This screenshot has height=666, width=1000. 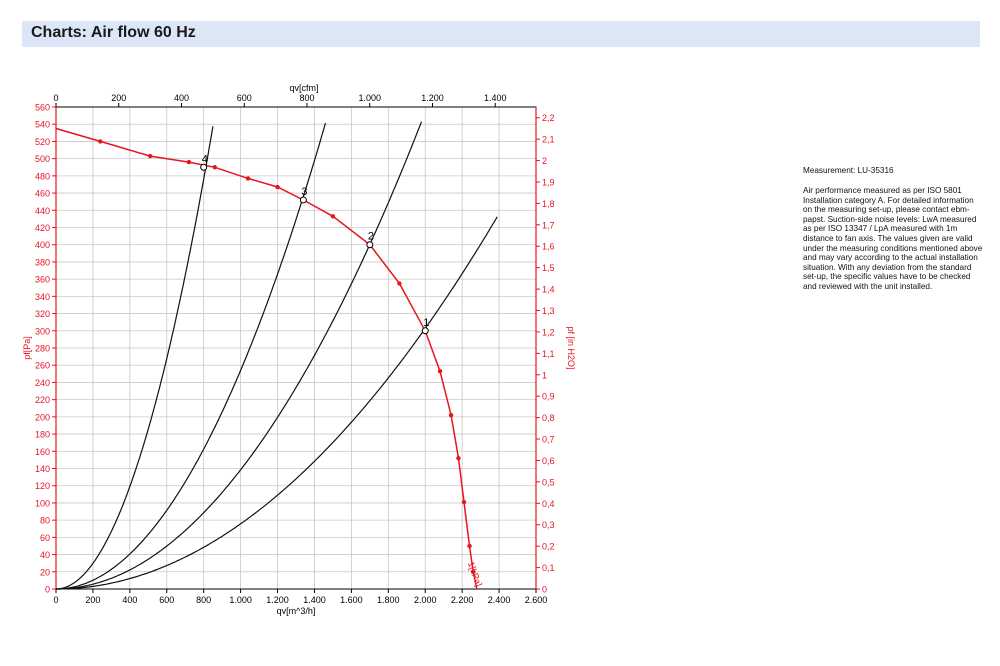 What do you see at coordinates (544, 161) in the screenshot?
I see `y2-tick-label: 2` at bounding box center [544, 161].